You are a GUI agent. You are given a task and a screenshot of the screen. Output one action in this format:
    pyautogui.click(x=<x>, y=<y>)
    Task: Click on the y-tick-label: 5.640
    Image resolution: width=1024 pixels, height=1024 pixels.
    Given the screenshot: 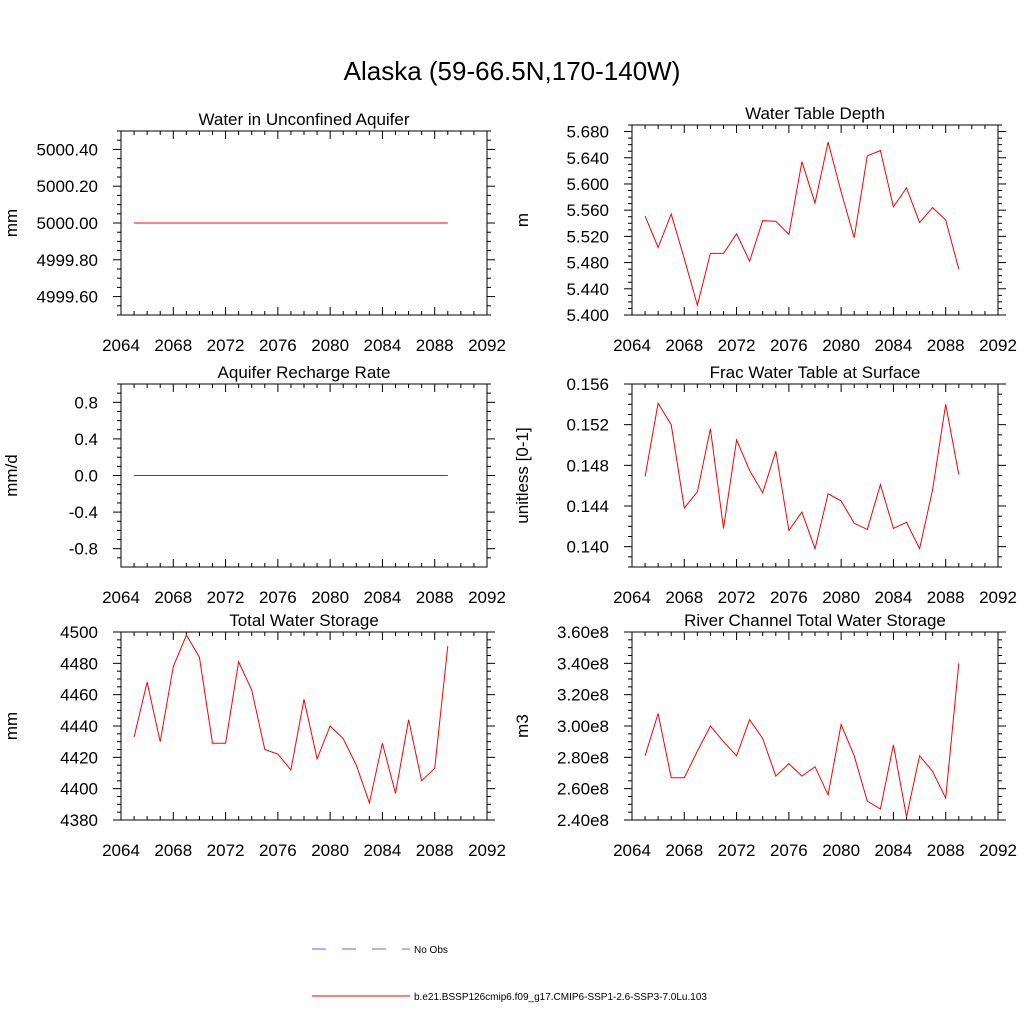 What is the action you would take?
    pyautogui.click(x=587, y=158)
    